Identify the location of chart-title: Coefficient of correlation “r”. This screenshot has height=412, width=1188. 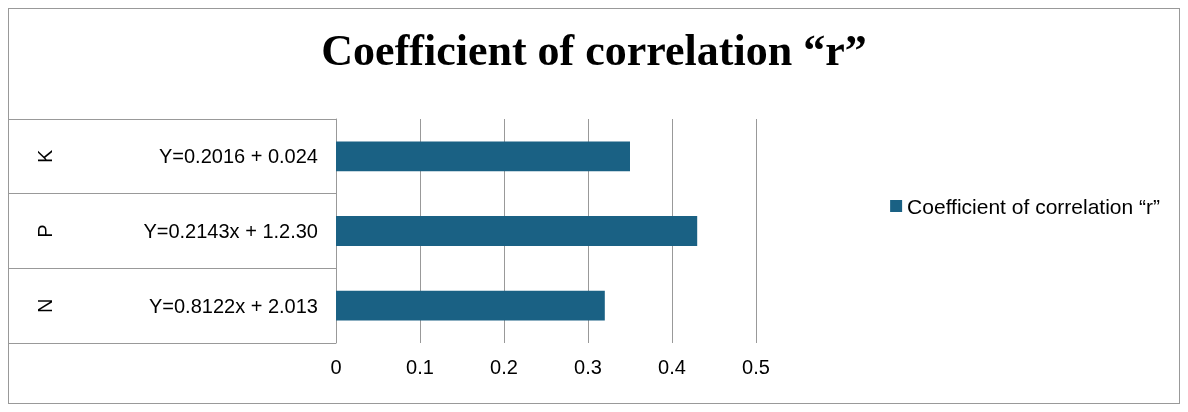
(594, 50).